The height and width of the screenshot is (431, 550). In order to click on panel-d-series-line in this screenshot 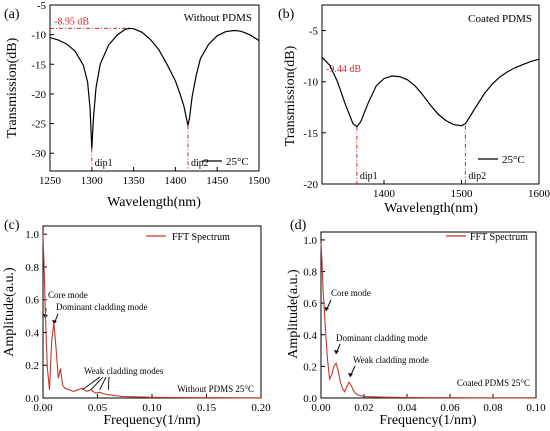, I will do `click(428, 321)`.